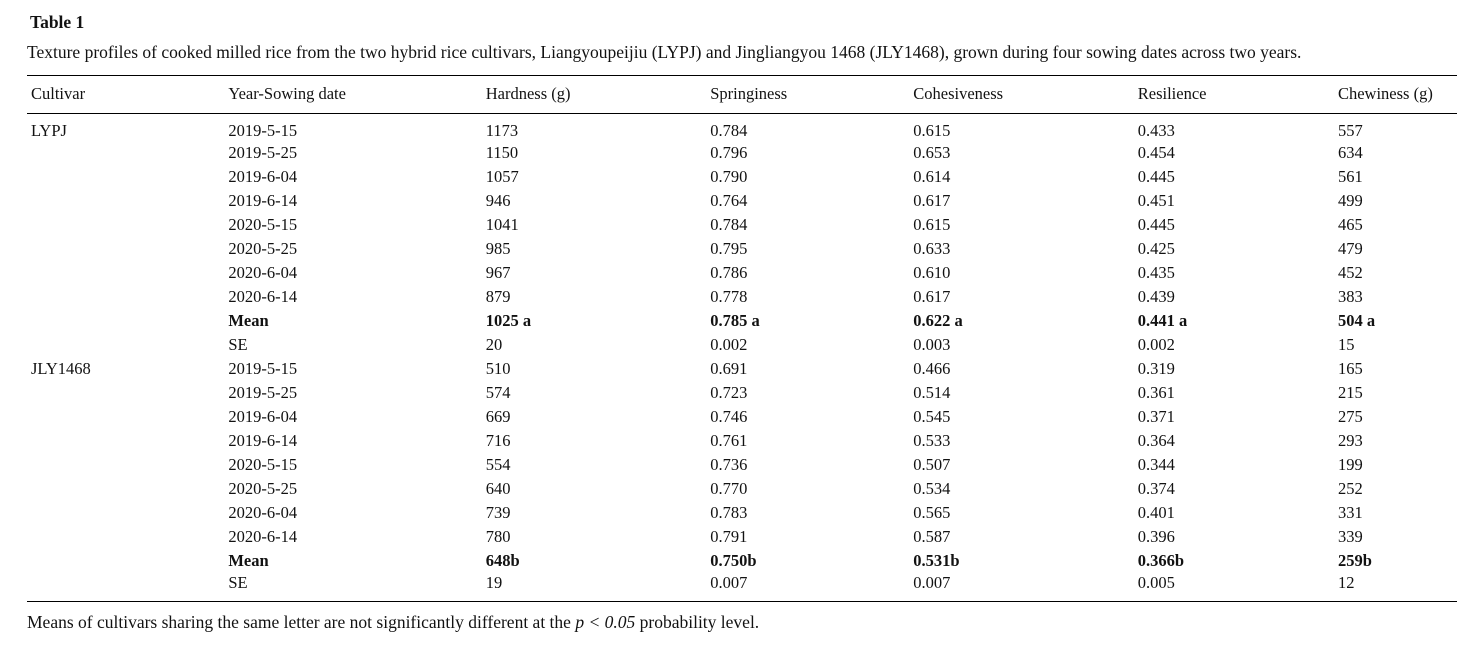 This screenshot has width=1484, height=671. Describe the element at coordinates (58, 93) in the screenshot. I see `column-header: Cultivar` at that location.